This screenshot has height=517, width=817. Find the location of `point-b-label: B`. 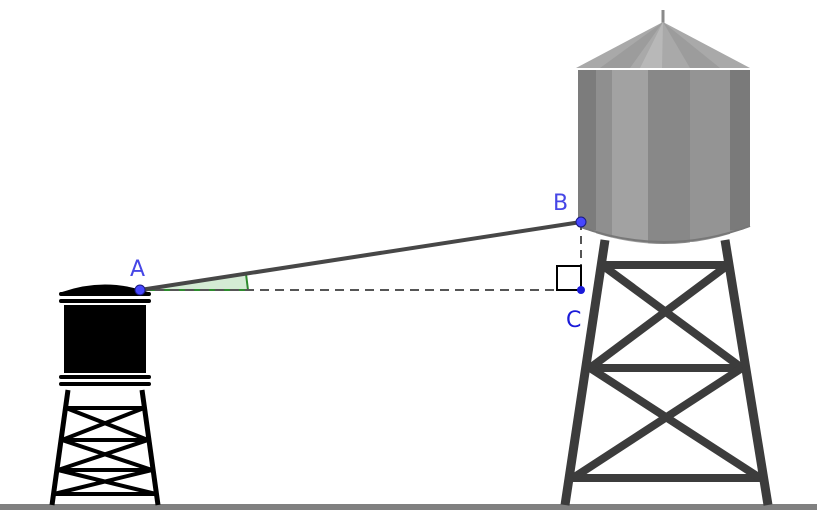

point-b-label: B is located at coordinates (560, 203).